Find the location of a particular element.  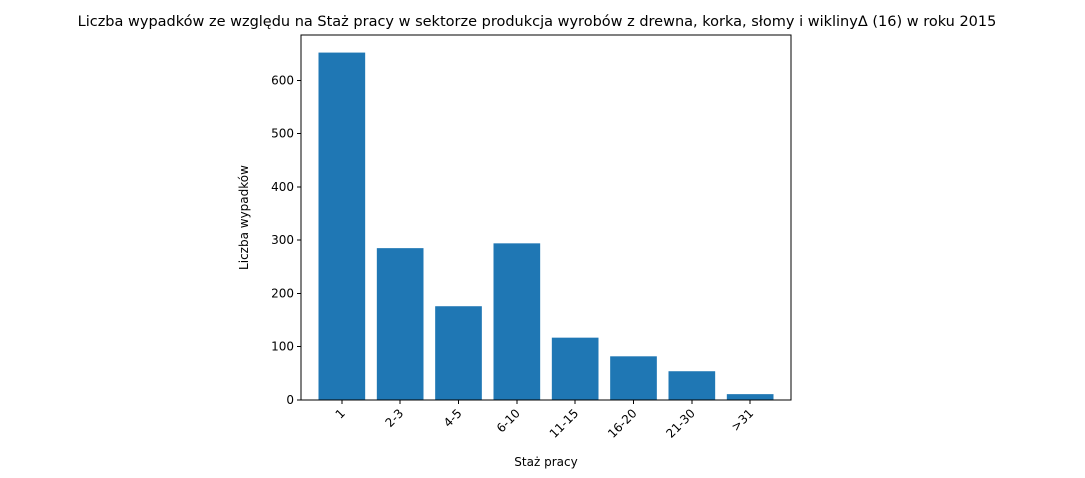

y-tick-label: 500 is located at coordinates (282, 134).